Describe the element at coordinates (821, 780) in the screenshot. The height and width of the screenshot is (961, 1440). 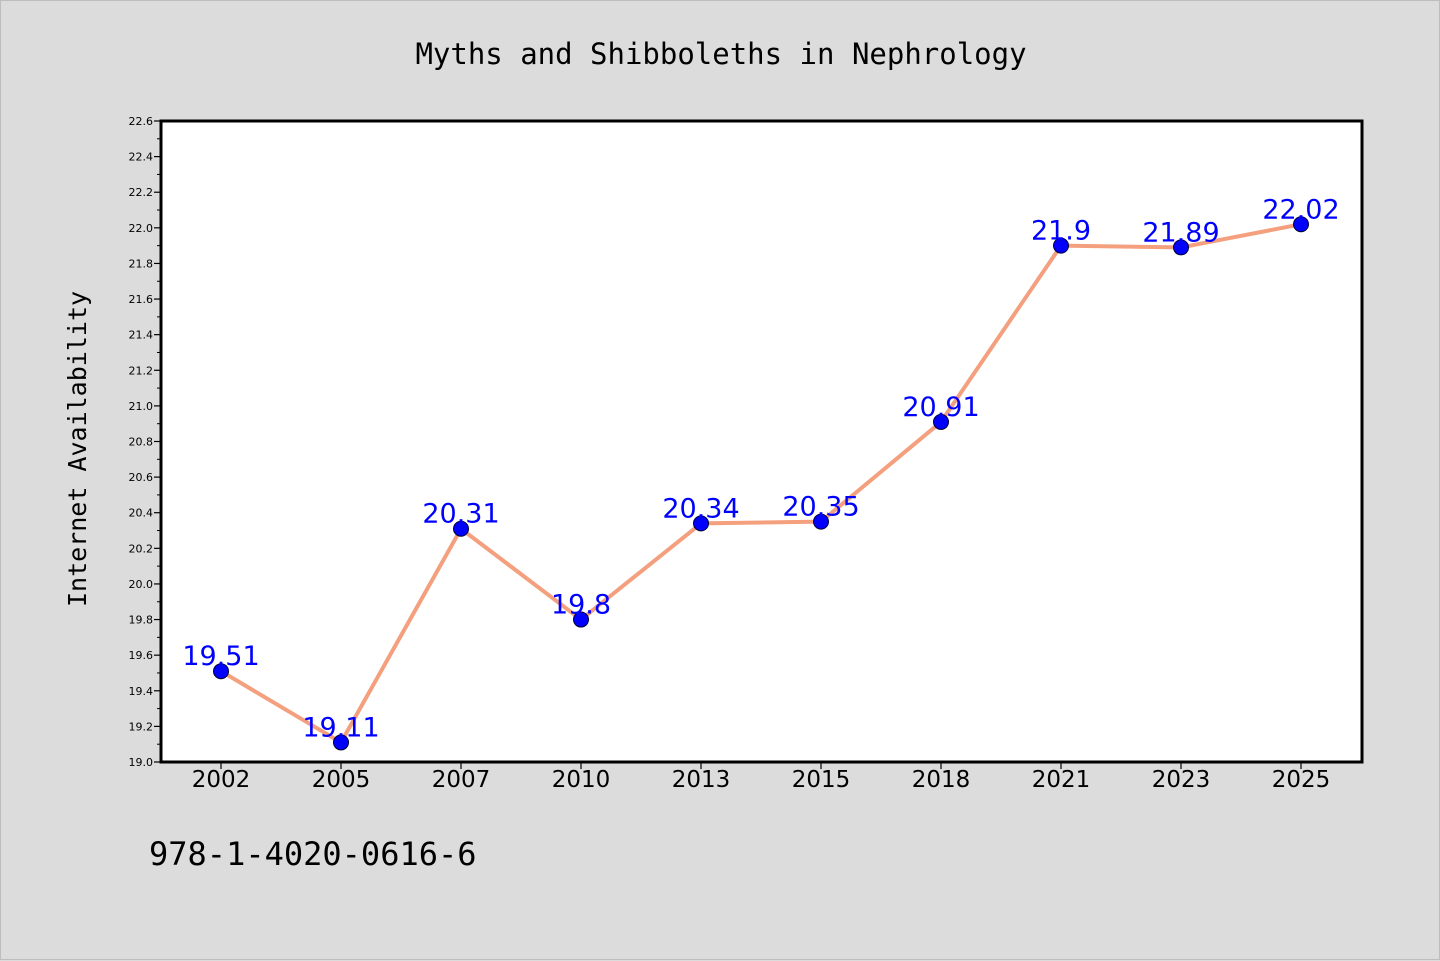
I see `x-tick-label: 2015` at that location.